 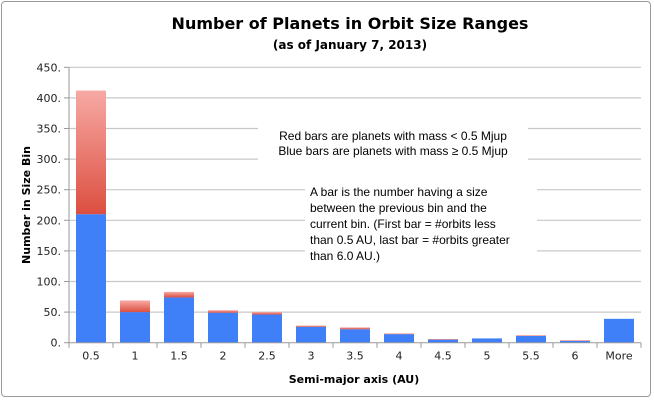 I want to click on x-tick-label: 5.5, so click(x=531, y=356).